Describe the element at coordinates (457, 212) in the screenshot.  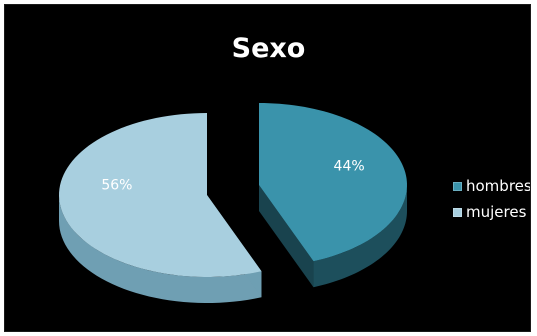
I see `legend-swatch-mujeres` at that location.